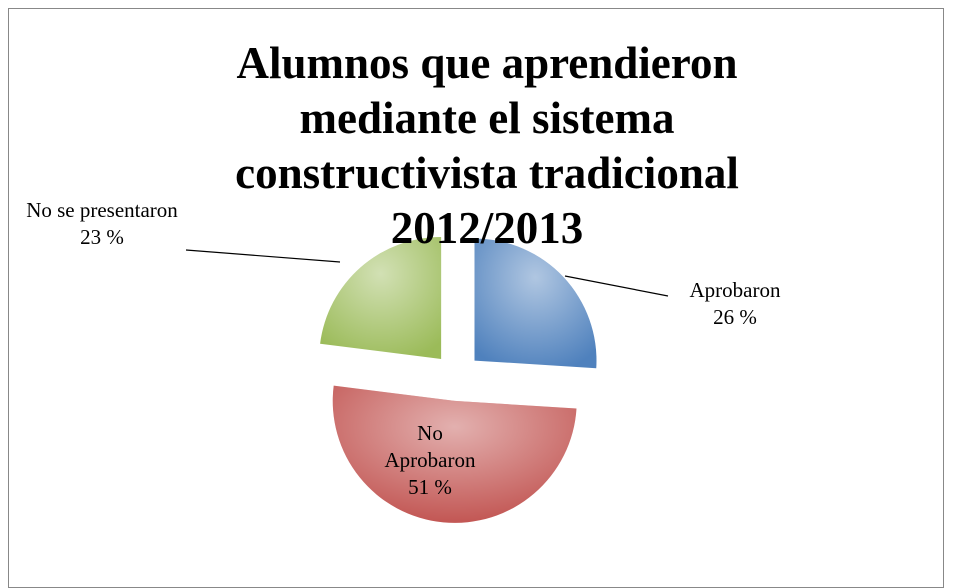  Describe the element at coordinates (102, 210) in the screenshot. I see `category-label: No se presentaron` at that location.